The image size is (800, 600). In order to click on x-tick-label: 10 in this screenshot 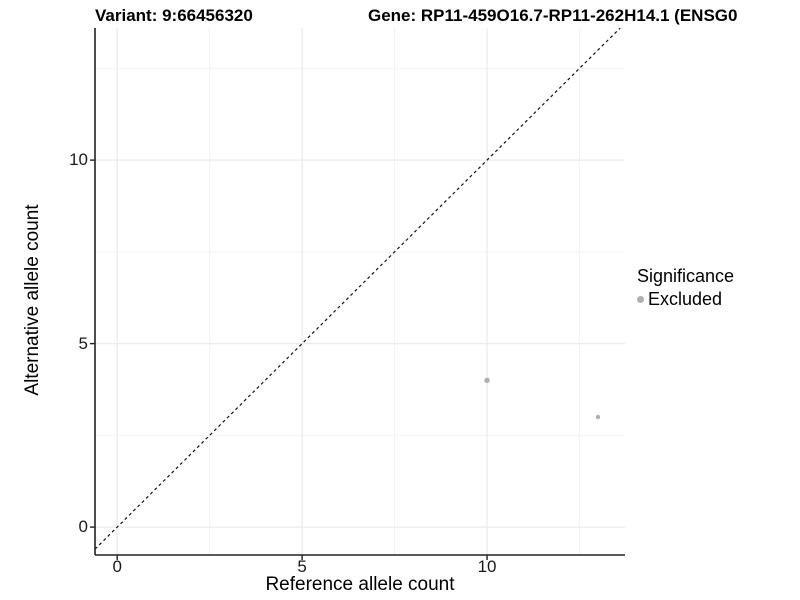, I will do `click(487, 566)`.